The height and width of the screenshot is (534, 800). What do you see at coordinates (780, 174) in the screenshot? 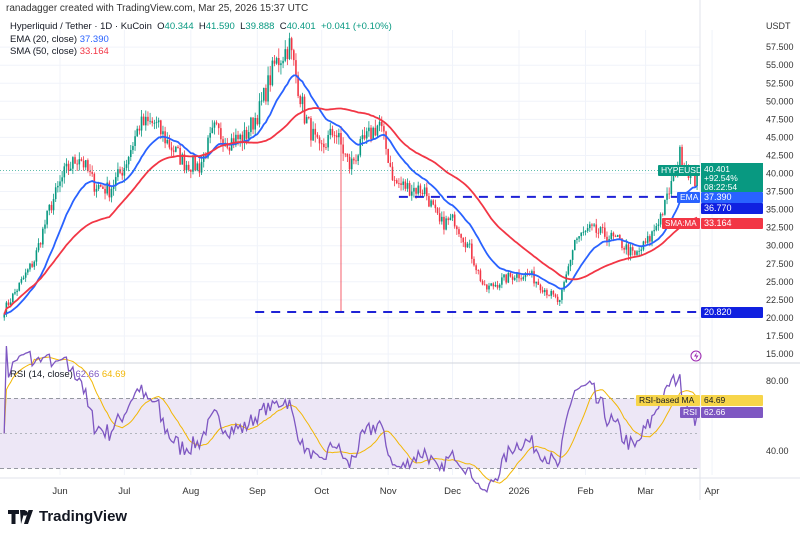
I see `price-tick-label: 40.000` at bounding box center [780, 174].